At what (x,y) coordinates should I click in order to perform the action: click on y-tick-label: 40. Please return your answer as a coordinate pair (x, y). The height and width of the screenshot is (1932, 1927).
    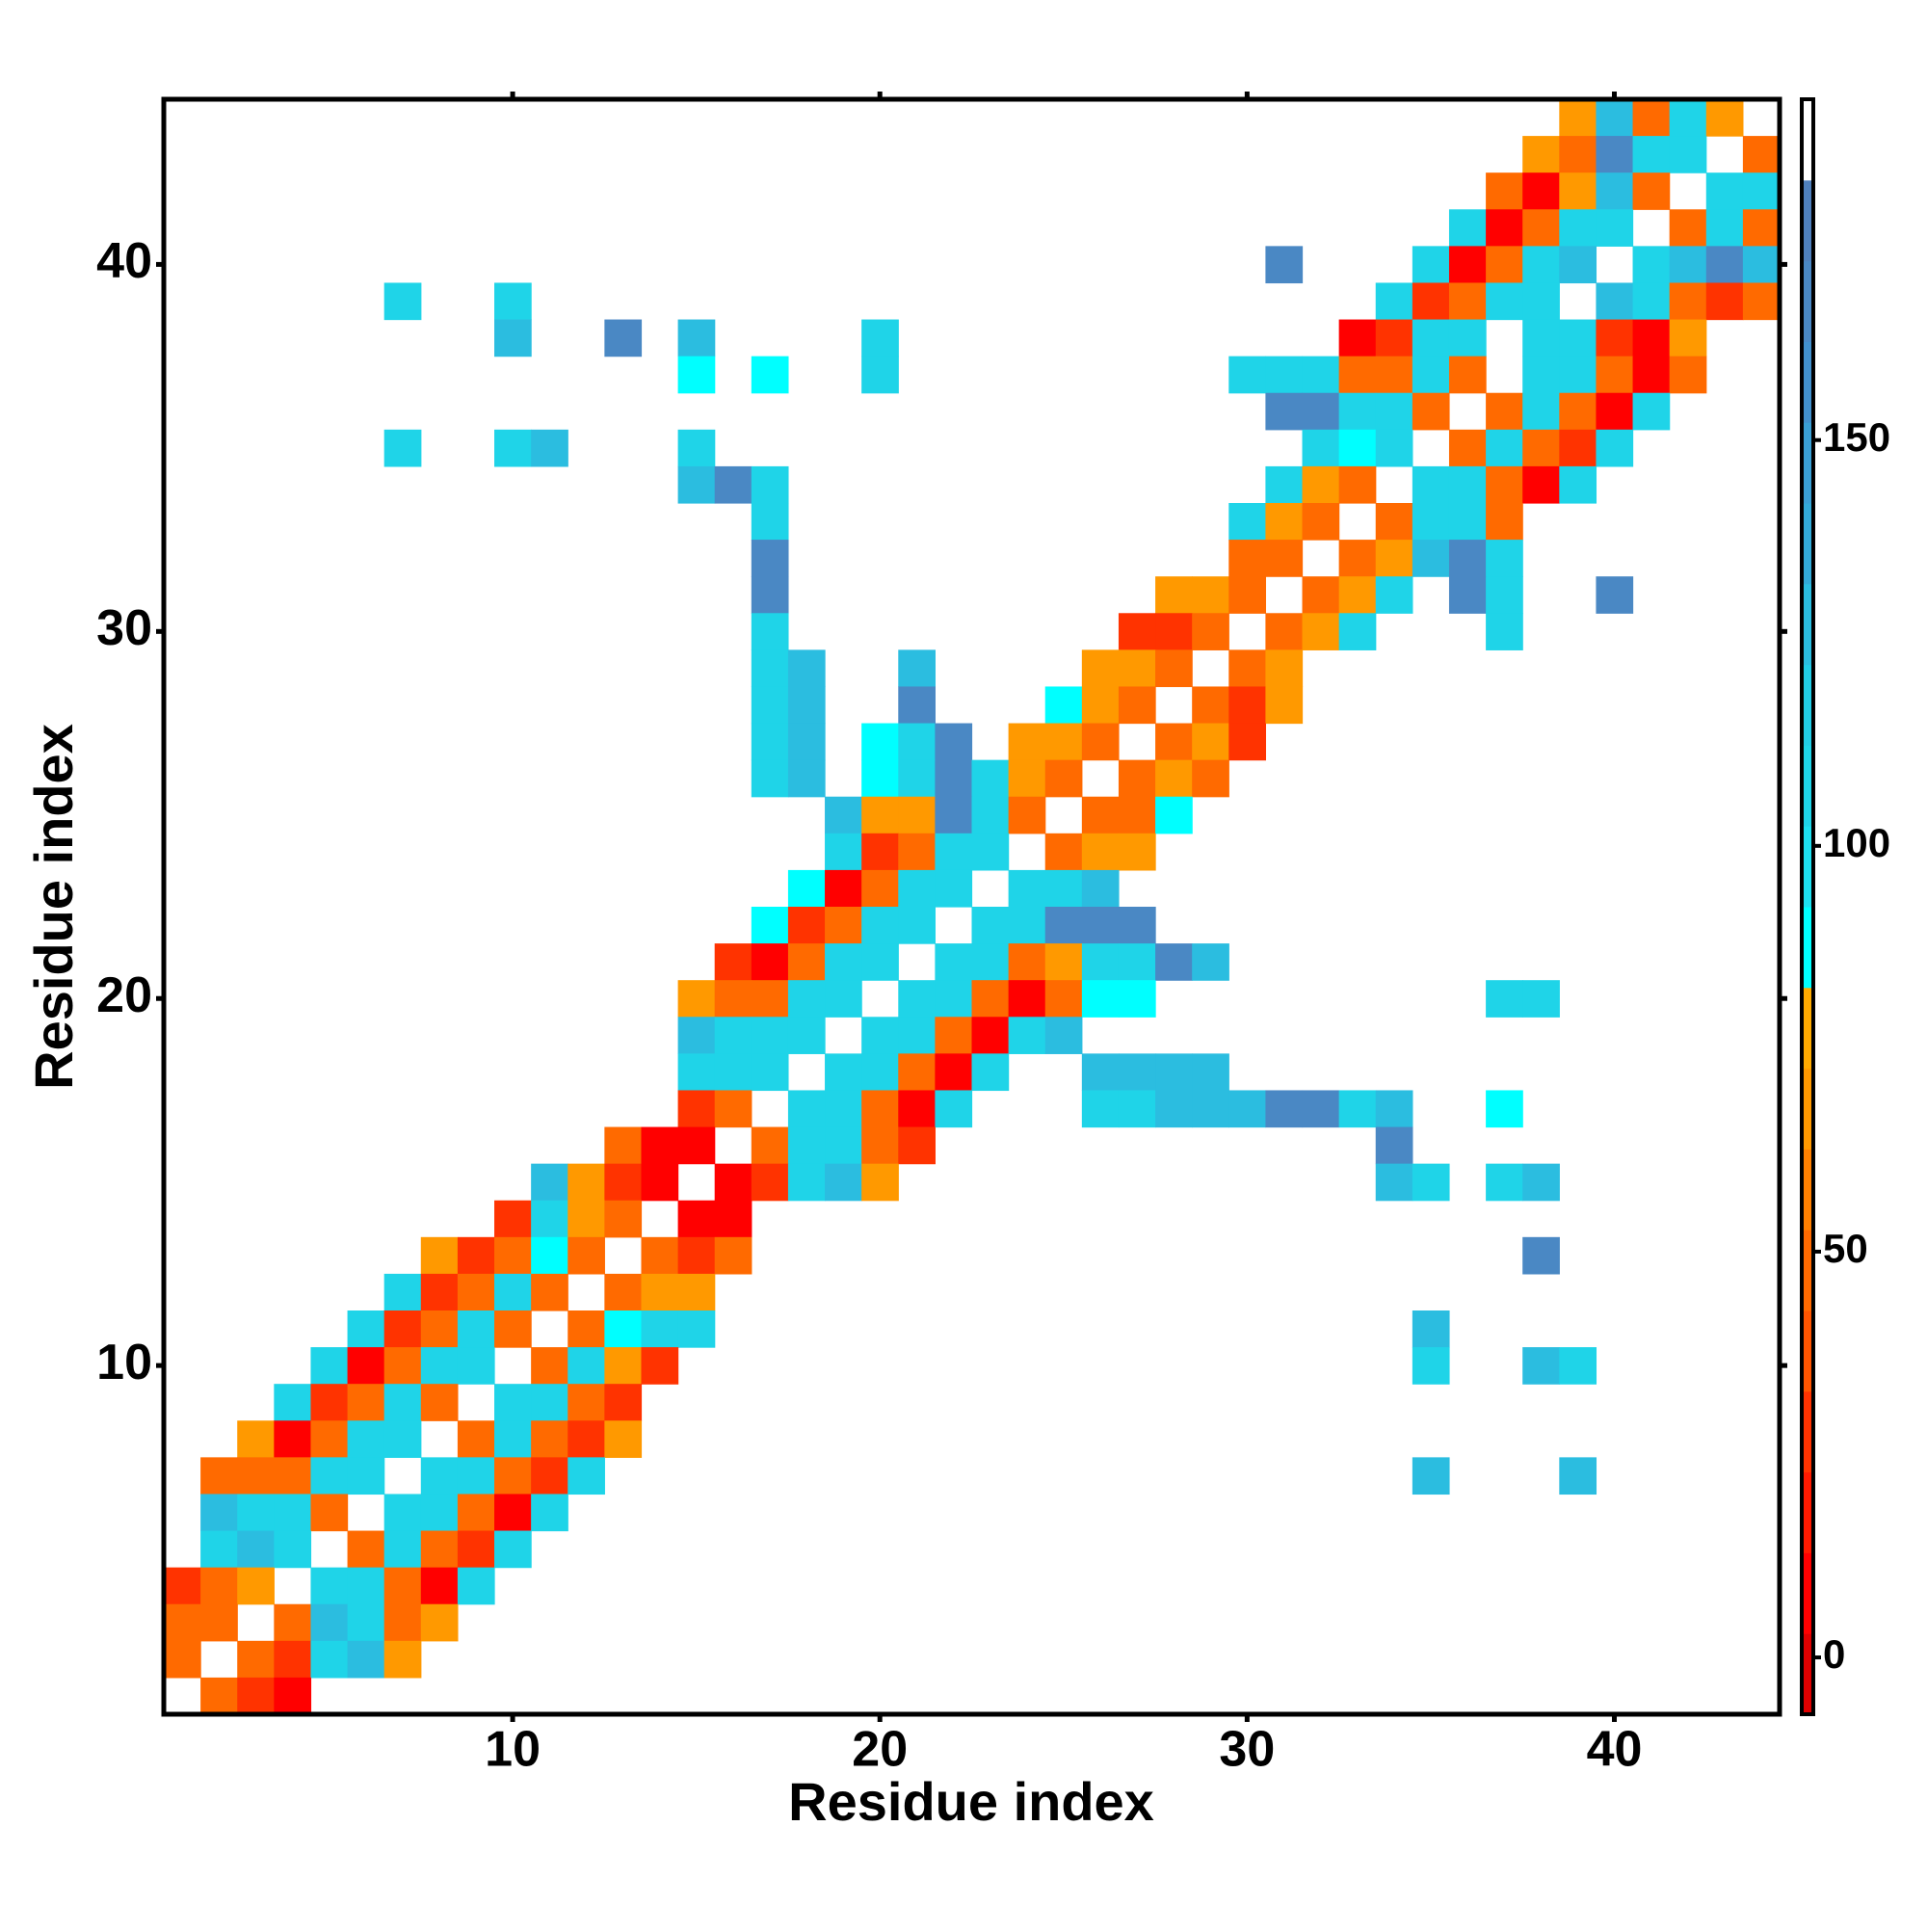
    Looking at the image, I should click on (124, 261).